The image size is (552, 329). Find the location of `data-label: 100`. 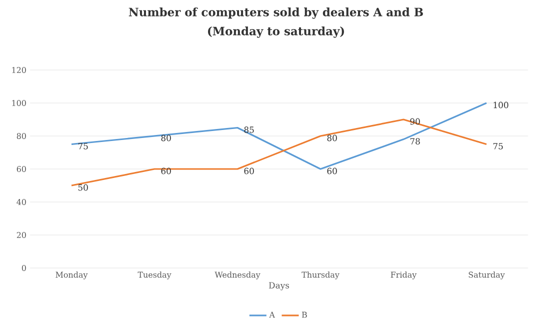

data-label: 100 is located at coordinates (501, 105).